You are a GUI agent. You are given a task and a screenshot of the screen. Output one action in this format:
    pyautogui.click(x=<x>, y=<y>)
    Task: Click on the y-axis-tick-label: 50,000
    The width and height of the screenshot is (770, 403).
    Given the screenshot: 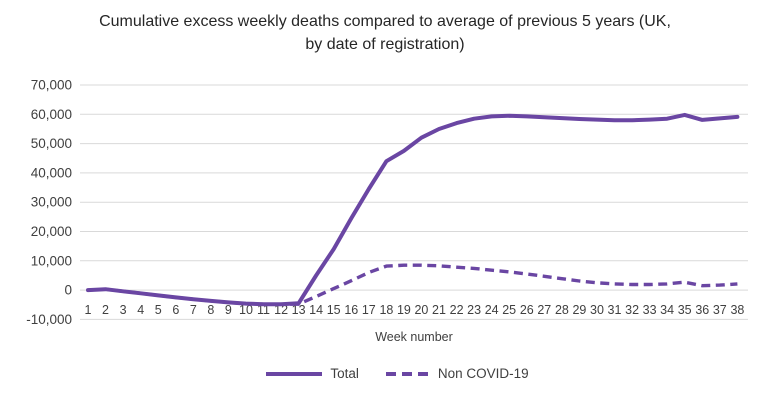 What is the action you would take?
    pyautogui.click(x=51, y=143)
    